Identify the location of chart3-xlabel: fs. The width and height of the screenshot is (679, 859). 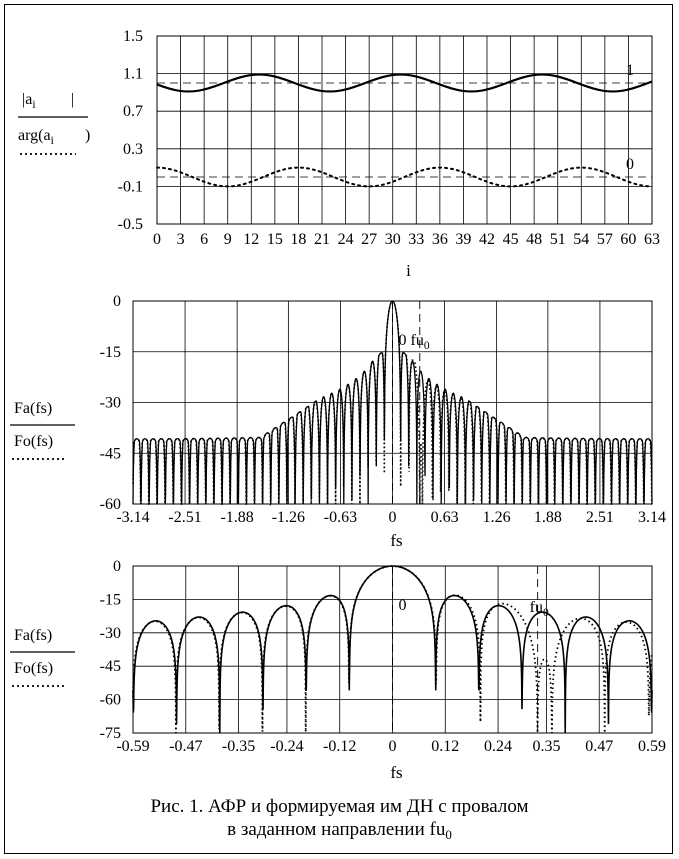
(396, 772).